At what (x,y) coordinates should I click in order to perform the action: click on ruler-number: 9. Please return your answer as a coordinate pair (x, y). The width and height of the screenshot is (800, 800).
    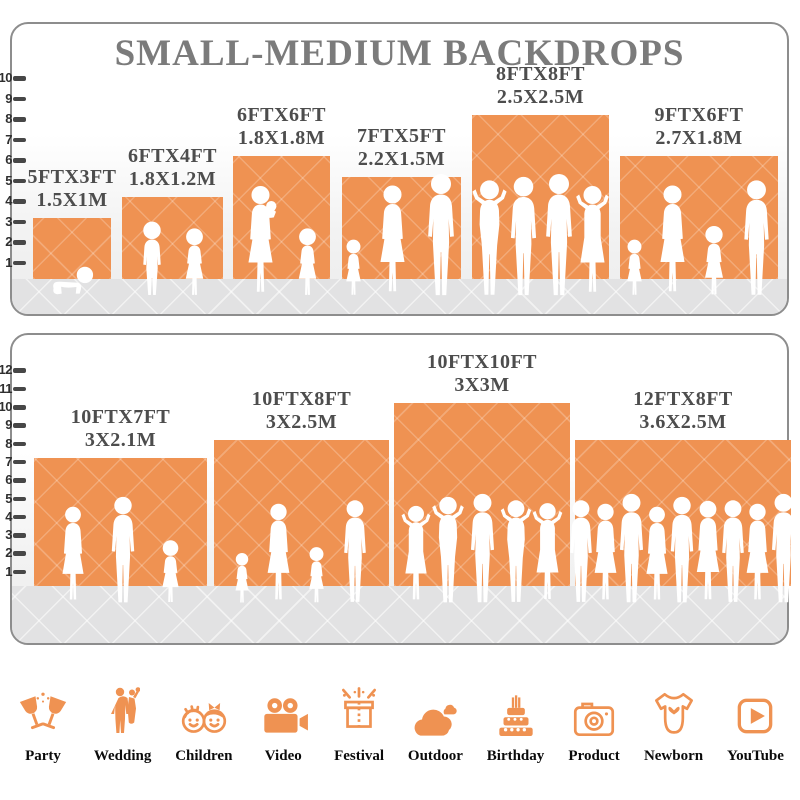
    Looking at the image, I should click on (8, 425).